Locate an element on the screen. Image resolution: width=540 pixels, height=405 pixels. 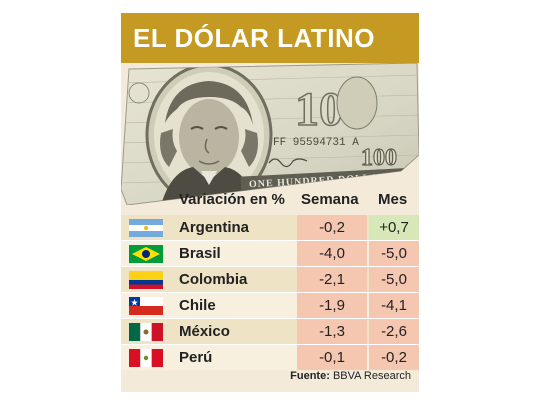
table-row-peru: Perú -0,1 -0,2 is located at coordinates (270, 357).